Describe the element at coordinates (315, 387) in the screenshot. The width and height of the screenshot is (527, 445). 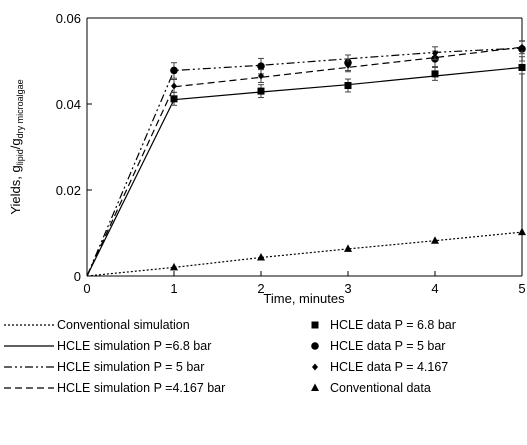
I see `legend-swatch-conventional-data` at that location.